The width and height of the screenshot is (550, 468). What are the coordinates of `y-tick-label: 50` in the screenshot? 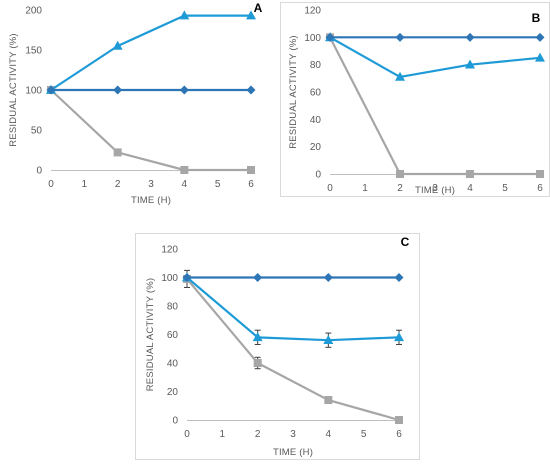 It's located at (37, 131).